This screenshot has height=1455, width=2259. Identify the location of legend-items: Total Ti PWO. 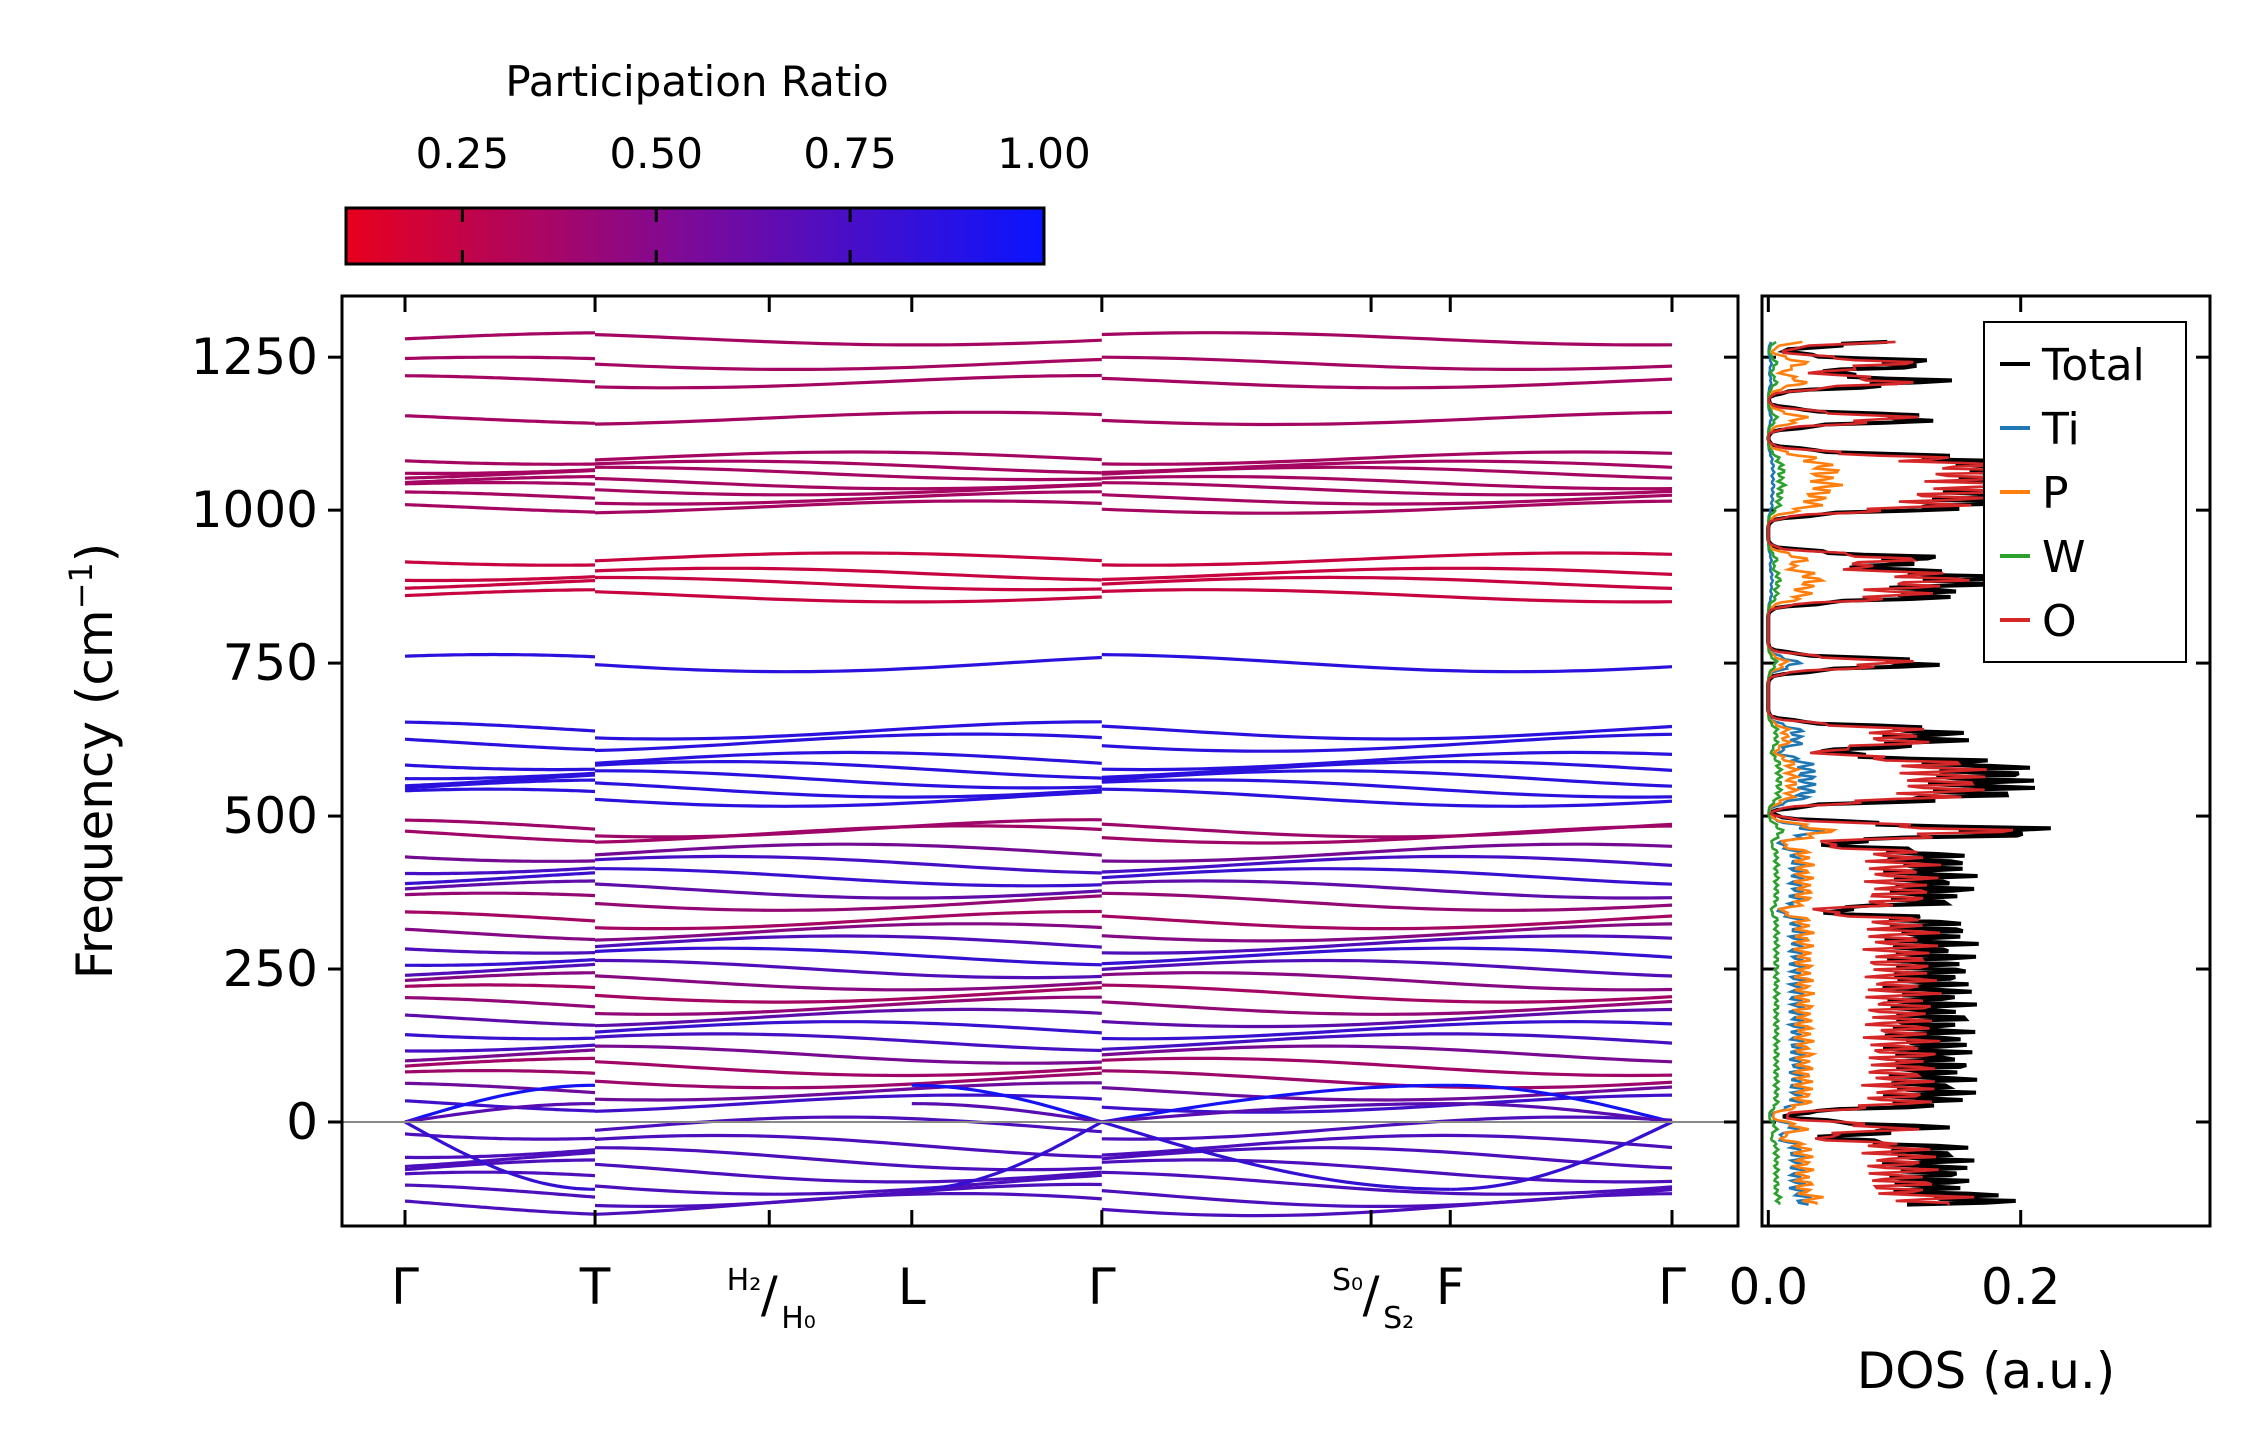
(2072, 493).